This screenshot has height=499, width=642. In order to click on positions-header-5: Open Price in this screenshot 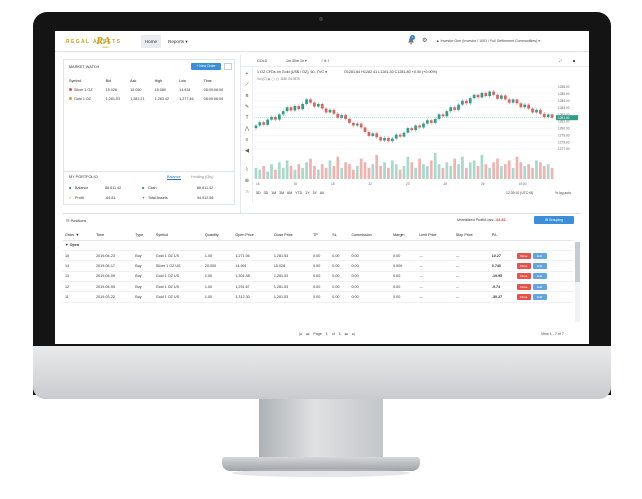, I will do `click(252, 235)`.